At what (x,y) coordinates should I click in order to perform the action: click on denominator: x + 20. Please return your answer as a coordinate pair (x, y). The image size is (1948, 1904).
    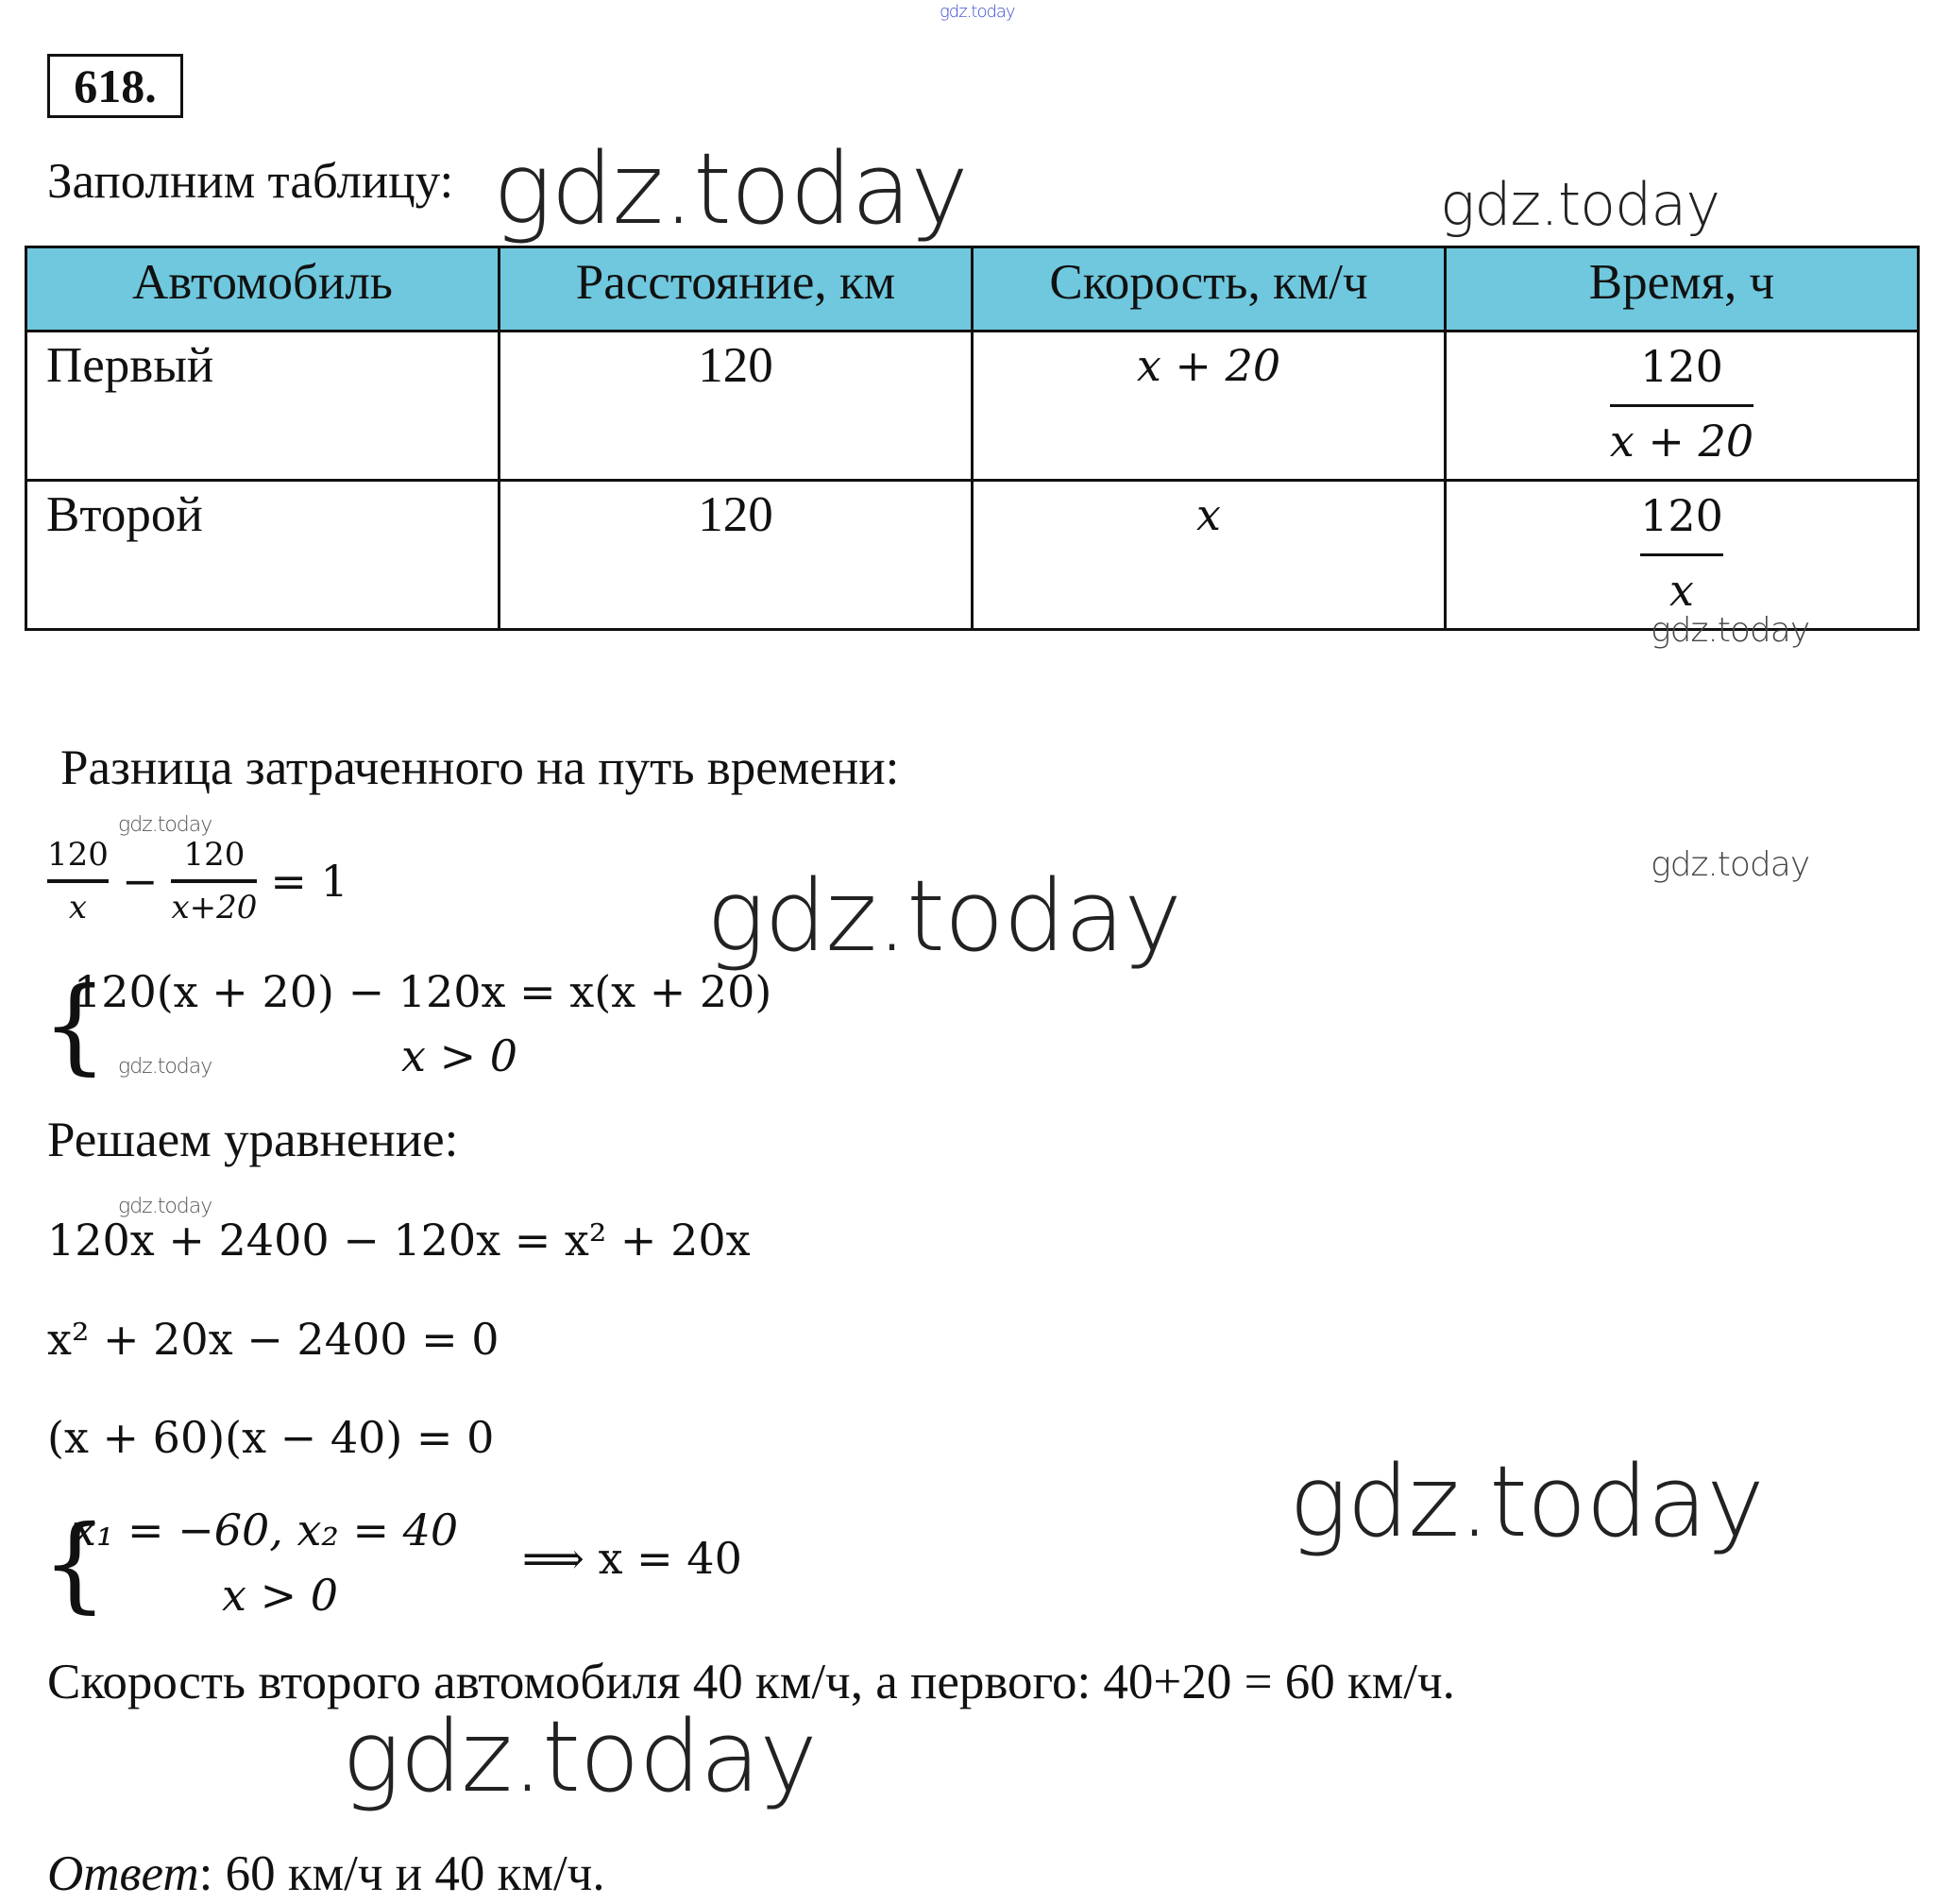
    Looking at the image, I should click on (1681, 441).